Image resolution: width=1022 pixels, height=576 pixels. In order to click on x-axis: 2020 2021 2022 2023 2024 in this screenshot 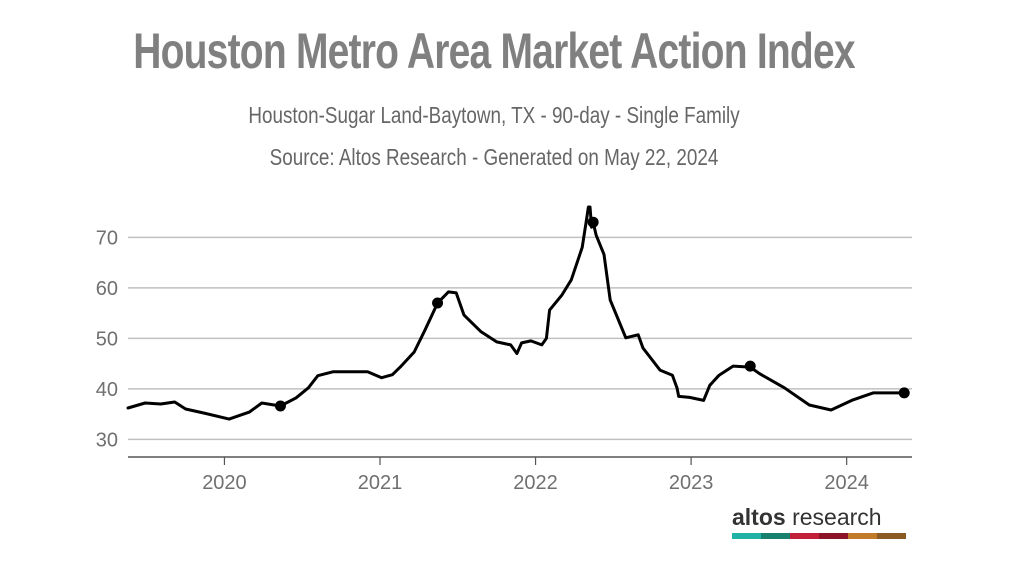, I will do `click(520, 475)`.